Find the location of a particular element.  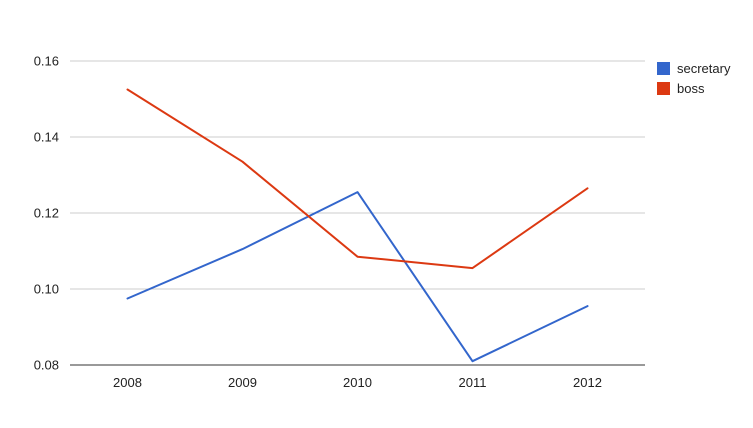

y-tick-label: 0.14 is located at coordinates (46, 137).